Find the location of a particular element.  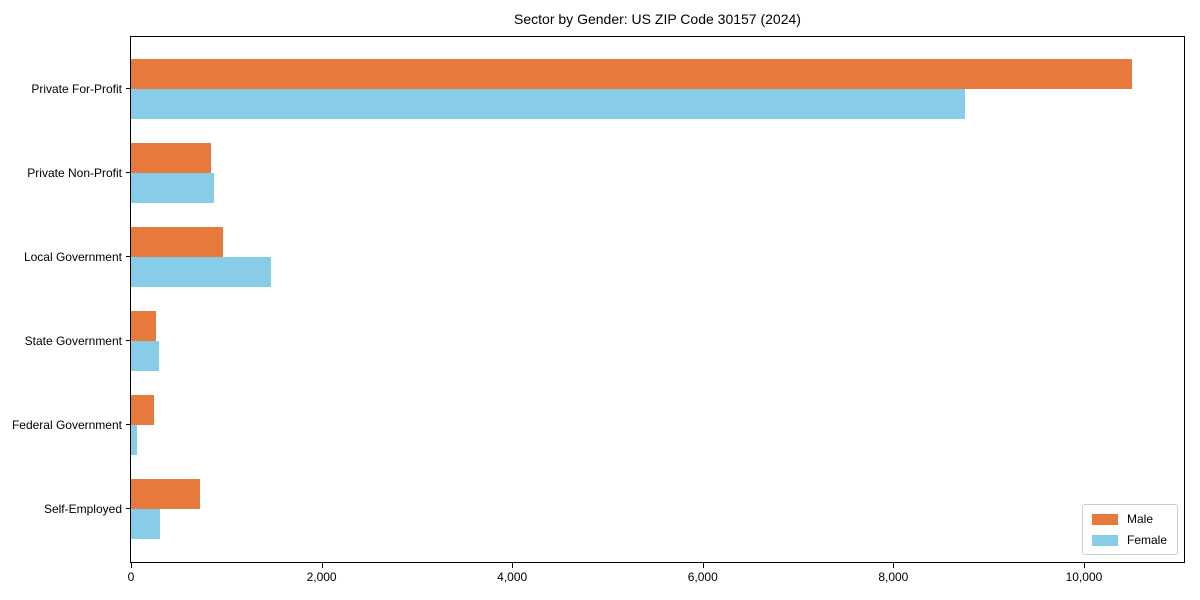

bar-female-local-government is located at coordinates (201, 272).